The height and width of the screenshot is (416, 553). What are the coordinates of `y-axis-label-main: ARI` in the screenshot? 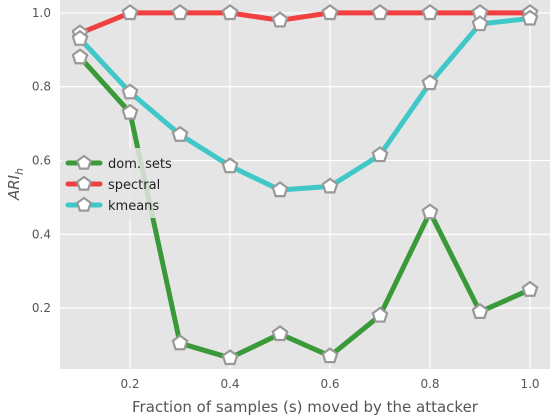 It's located at (14, 187).